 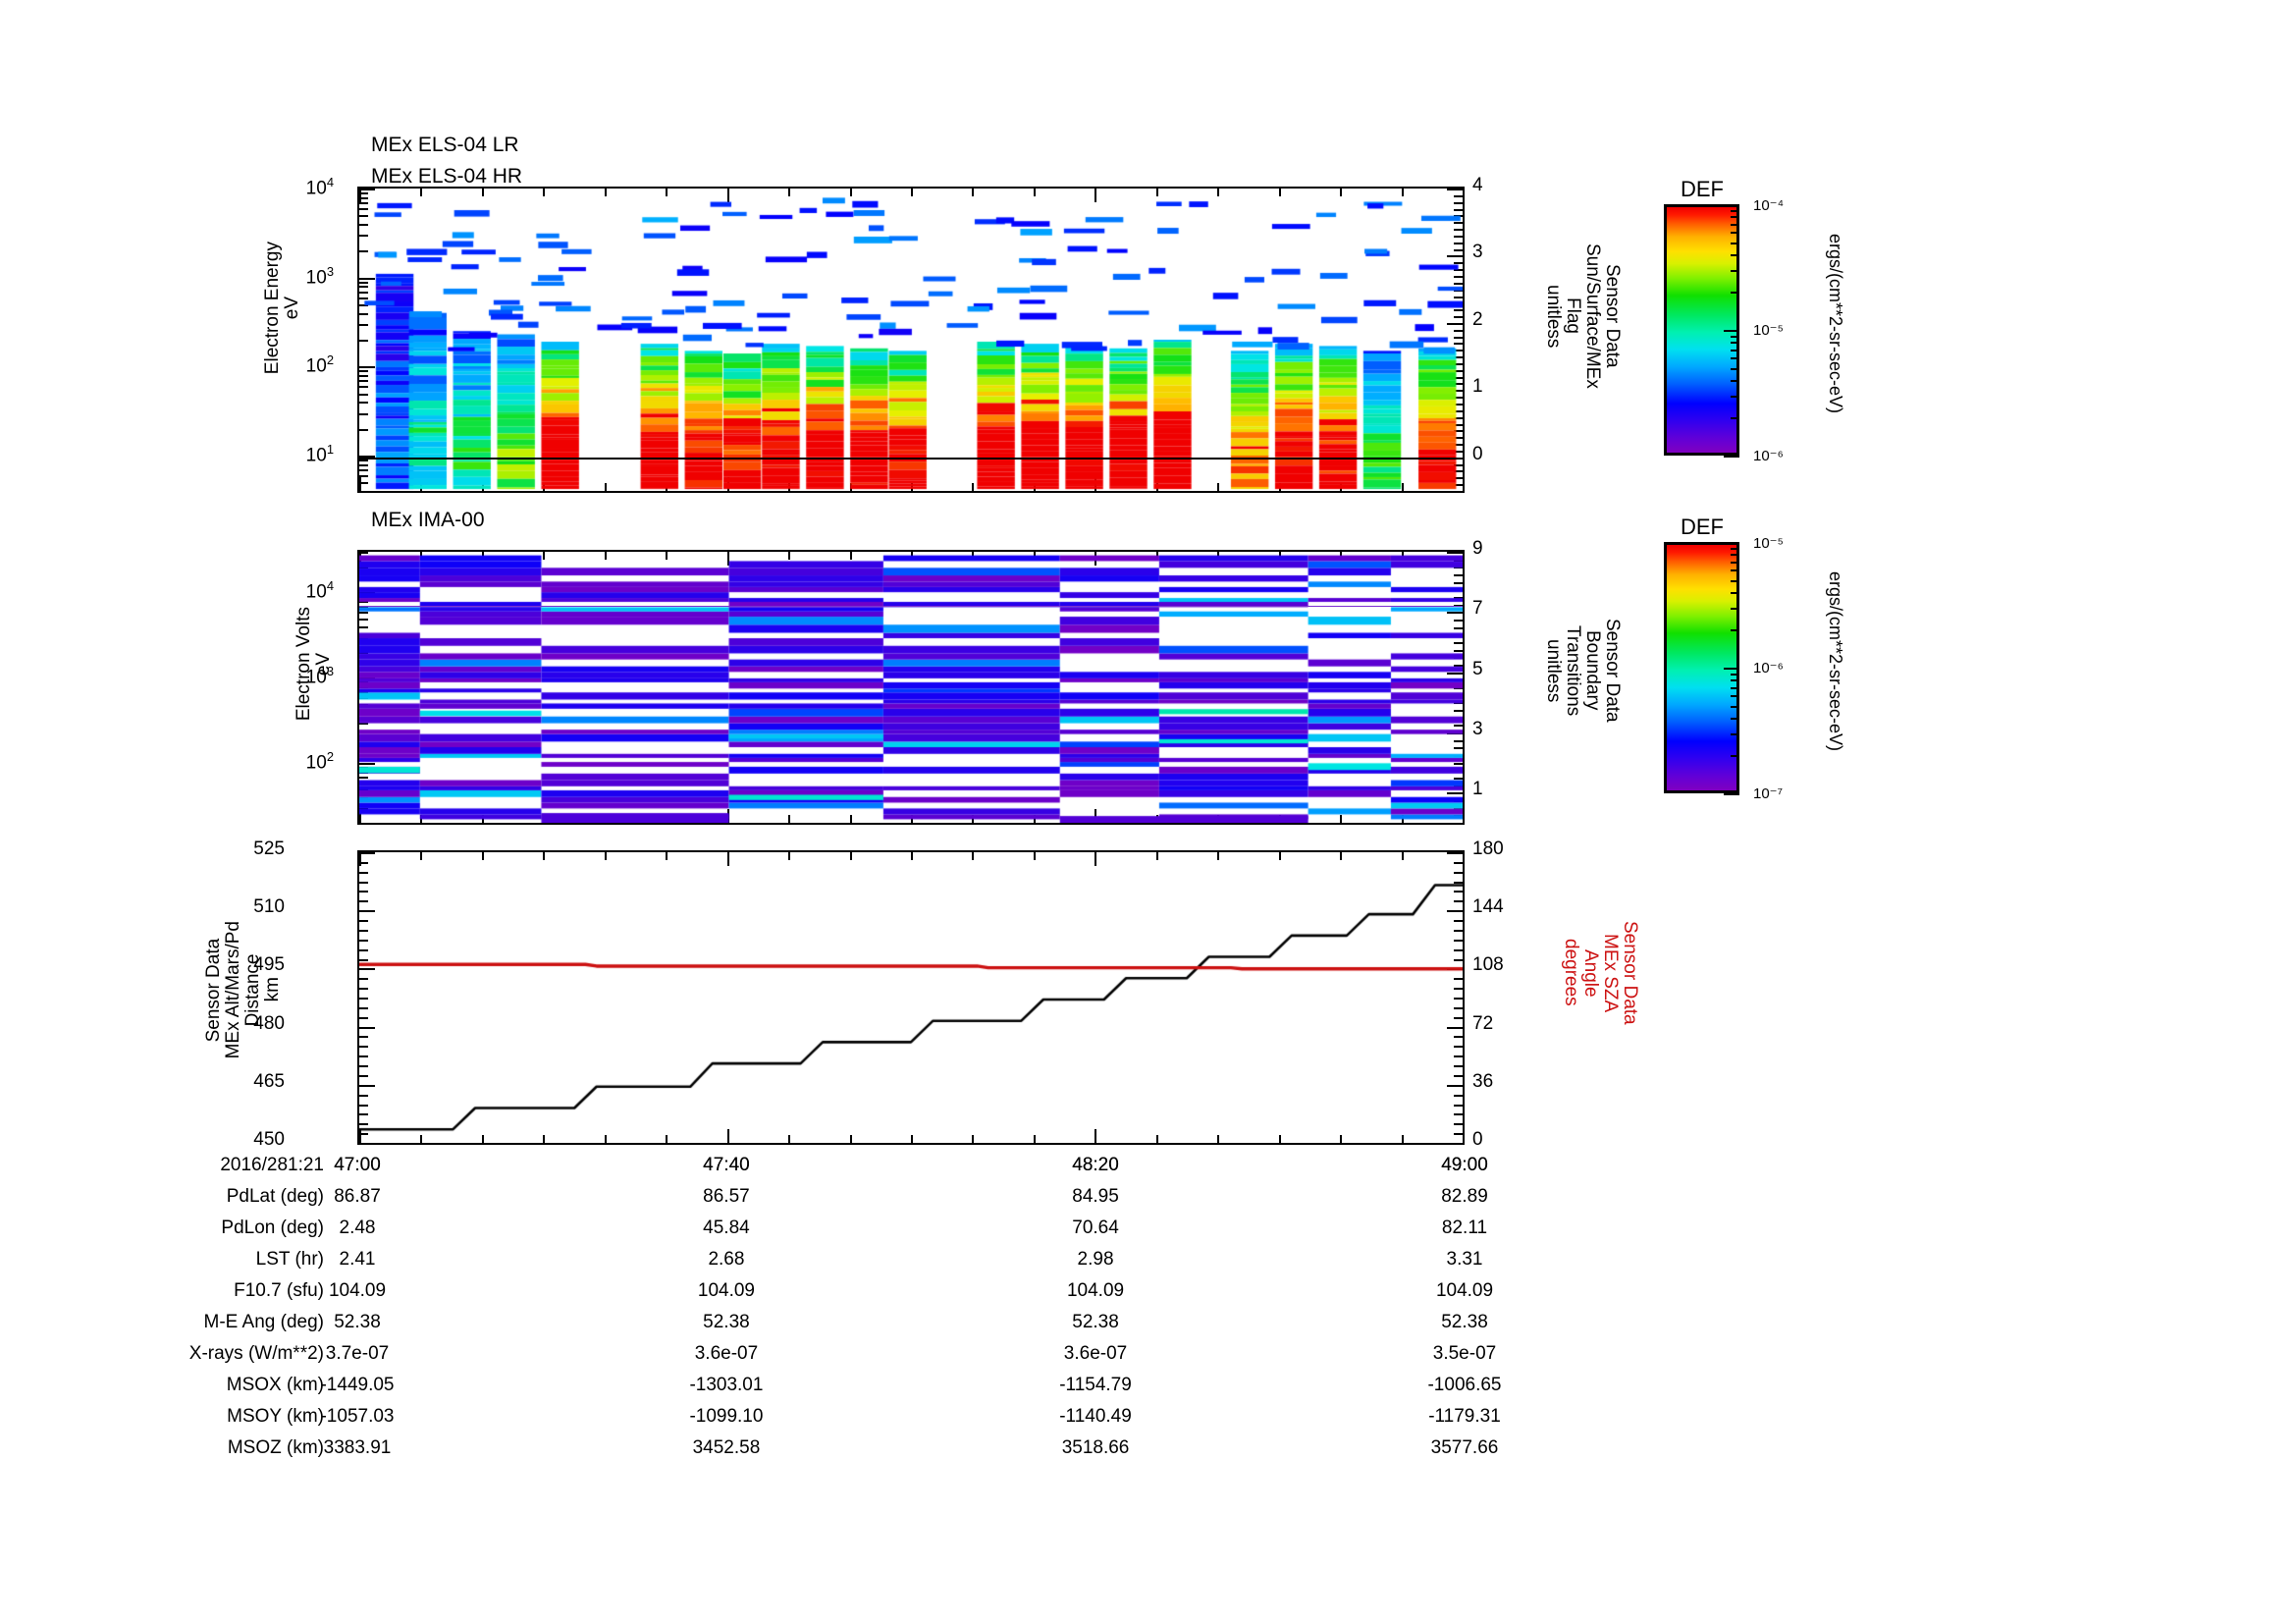 What do you see at coordinates (1477, 729) in the screenshot?
I see `panel-ima-right-tick-3: 3` at bounding box center [1477, 729].